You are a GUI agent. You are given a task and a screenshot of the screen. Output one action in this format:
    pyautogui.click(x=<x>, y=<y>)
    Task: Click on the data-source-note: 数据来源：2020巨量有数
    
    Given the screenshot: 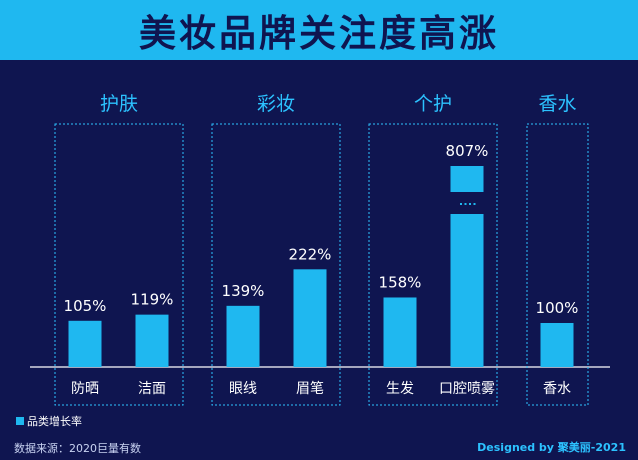 What is the action you would take?
    pyautogui.click(x=77, y=448)
    